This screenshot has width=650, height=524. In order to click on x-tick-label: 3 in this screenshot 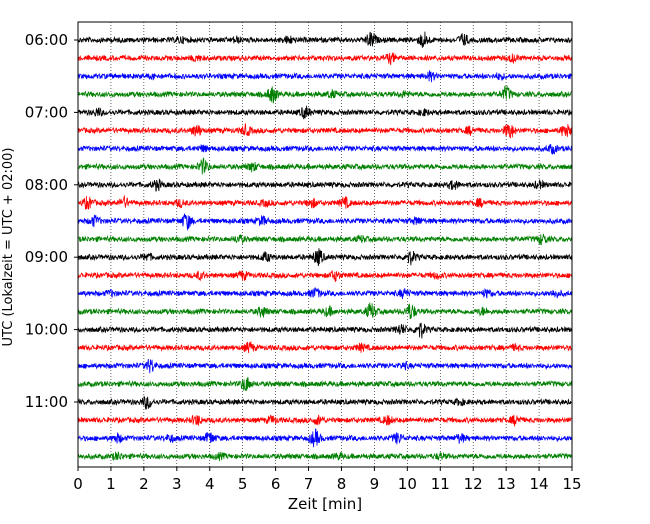, I will do `click(177, 484)`.